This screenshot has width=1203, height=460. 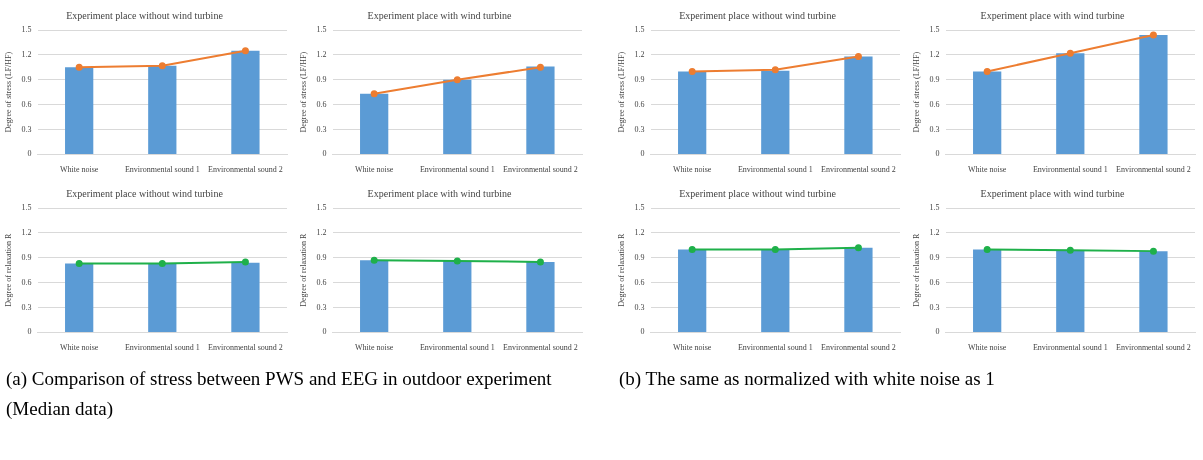 What do you see at coordinates (807, 379) in the screenshot?
I see `text: (b) The same as normalized with white noise as 1` at bounding box center [807, 379].